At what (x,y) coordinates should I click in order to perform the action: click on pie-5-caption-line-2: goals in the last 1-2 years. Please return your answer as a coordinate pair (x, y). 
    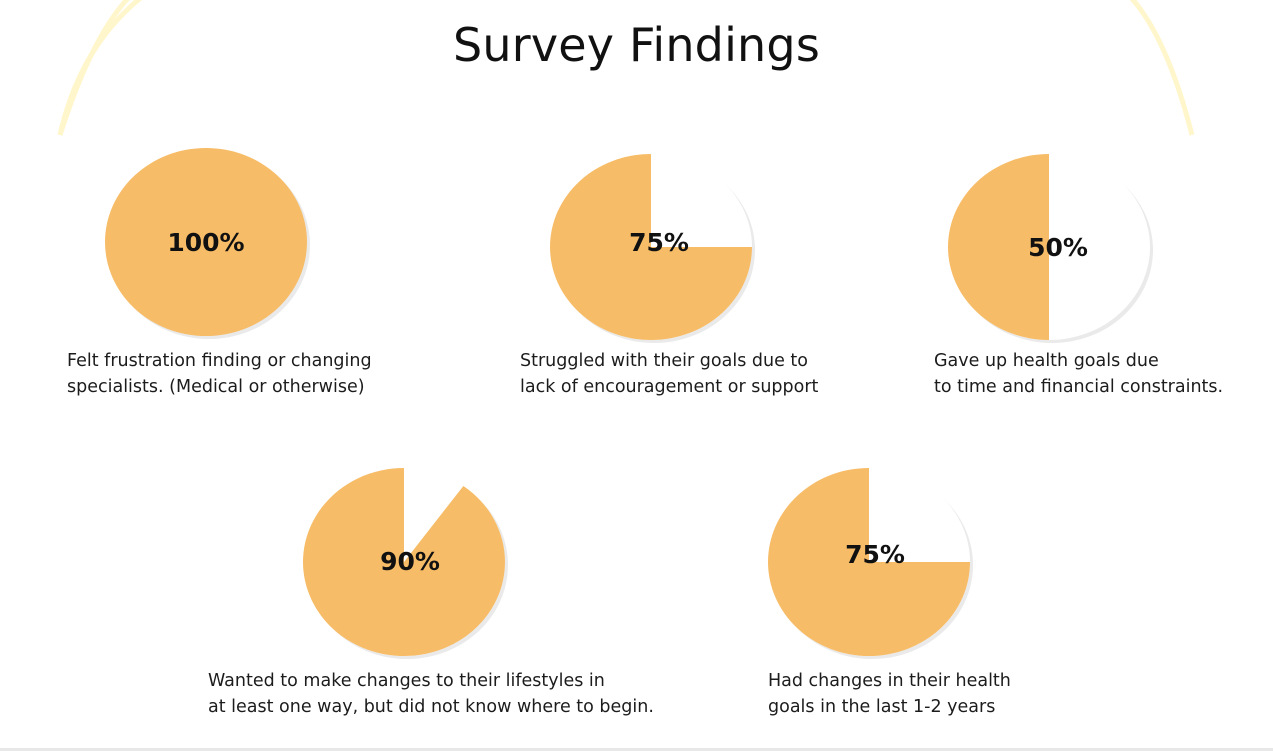
    Looking at the image, I should click on (882, 707).